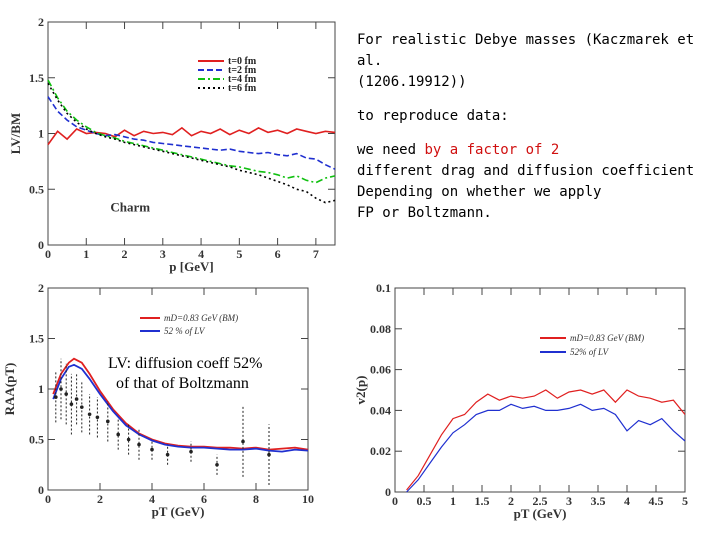  What do you see at coordinates (15, 133) in the screenshot?
I see `y-axis-label: LV/BM` at bounding box center [15, 133].